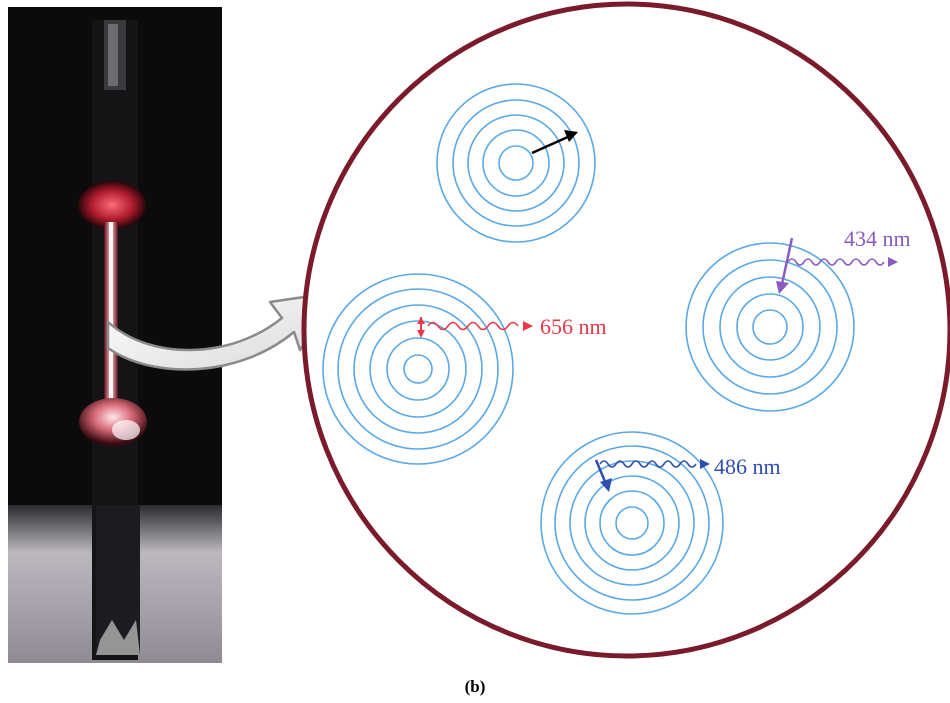 The height and width of the screenshot is (703, 950). What do you see at coordinates (747, 466) in the screenshot?
I see `wavelength-label-486: 486 nm` at bounding box center [747, 466].